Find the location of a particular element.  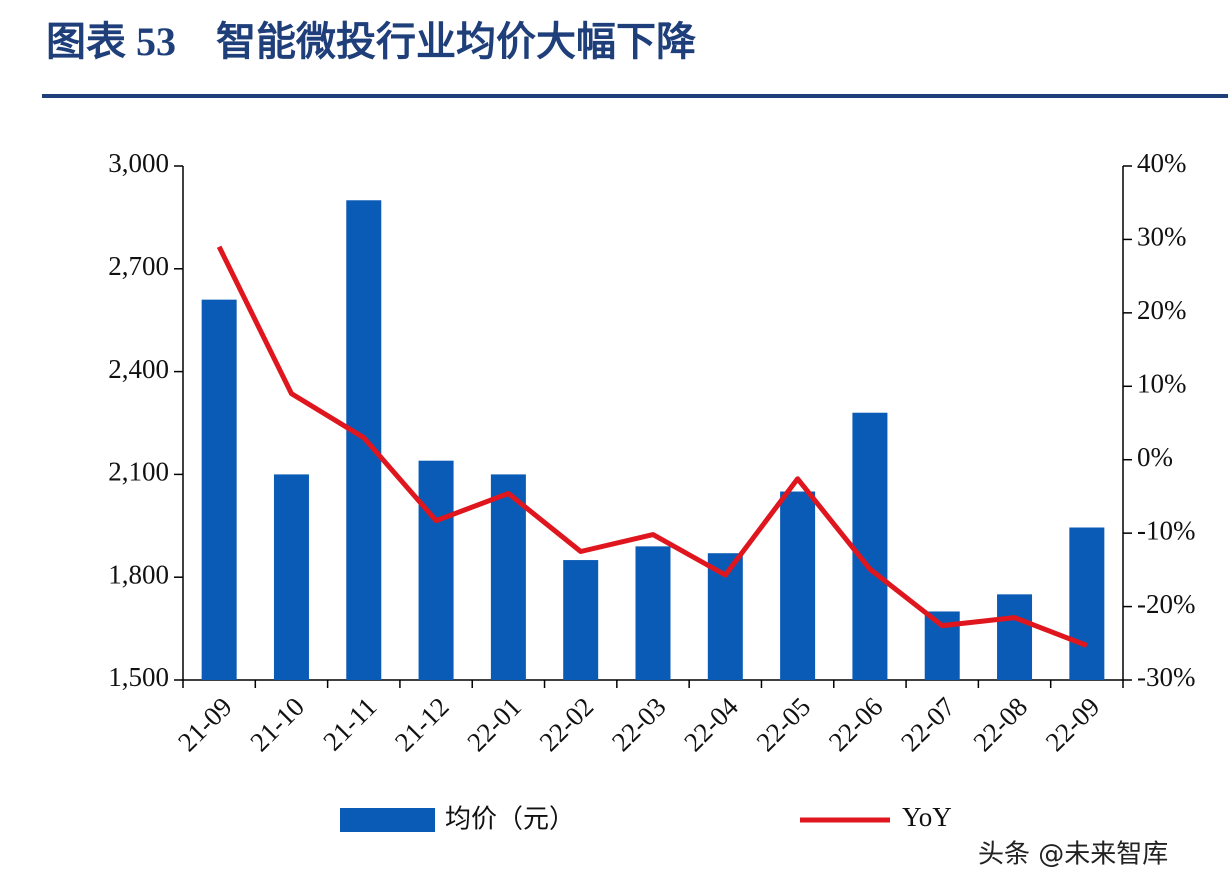

x-tick-label: 22-08 is located at coordinates (1000, 724).